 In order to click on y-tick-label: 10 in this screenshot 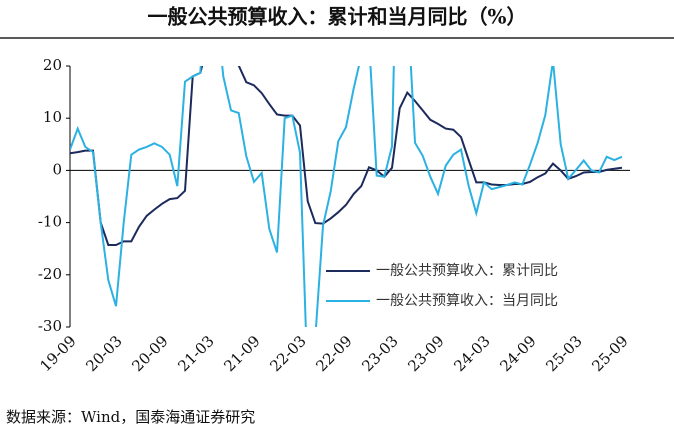, I will do `click(52, 117)`.